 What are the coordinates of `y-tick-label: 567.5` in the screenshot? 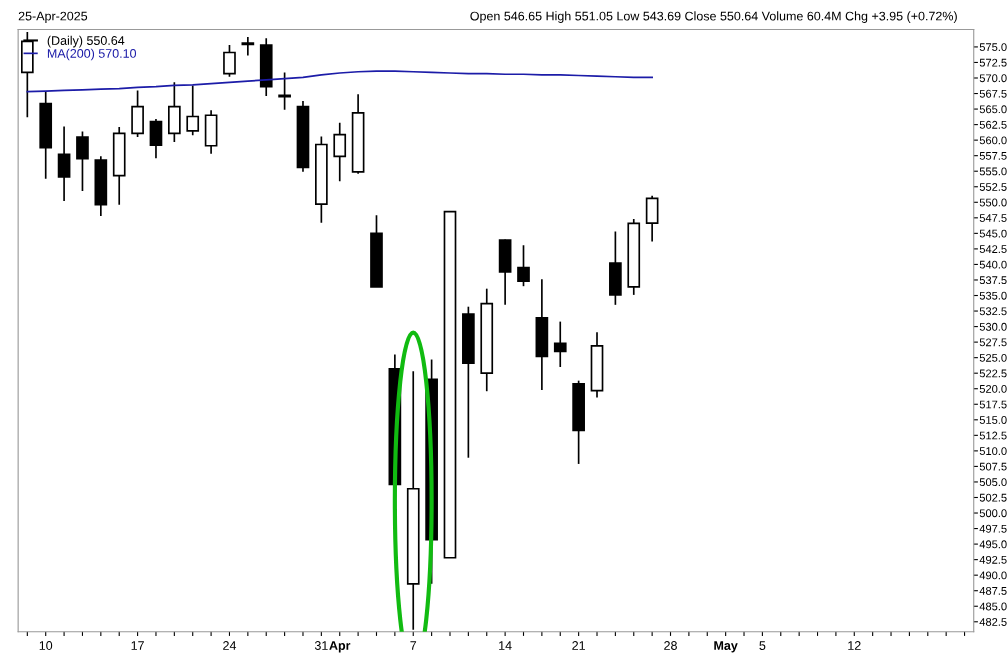 It's located at (993, 93).